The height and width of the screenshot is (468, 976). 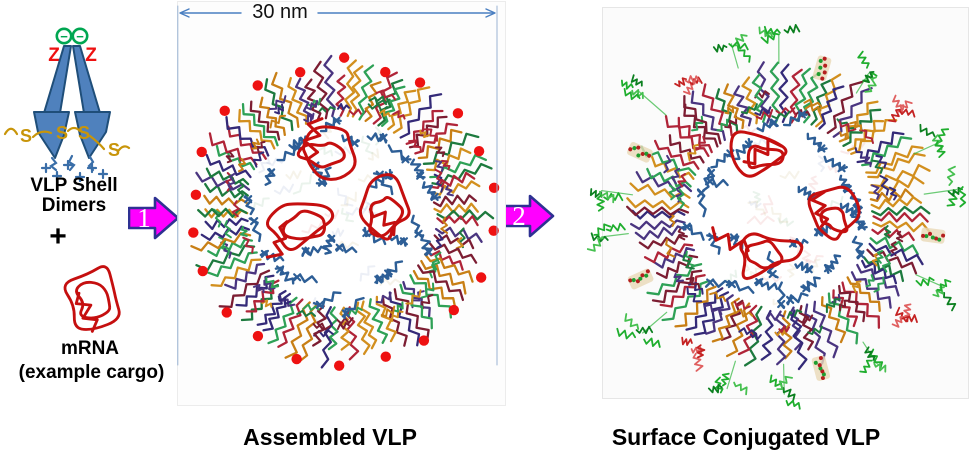 I want to click on dimension-label: 30 nm, so click(x=280, y=12).